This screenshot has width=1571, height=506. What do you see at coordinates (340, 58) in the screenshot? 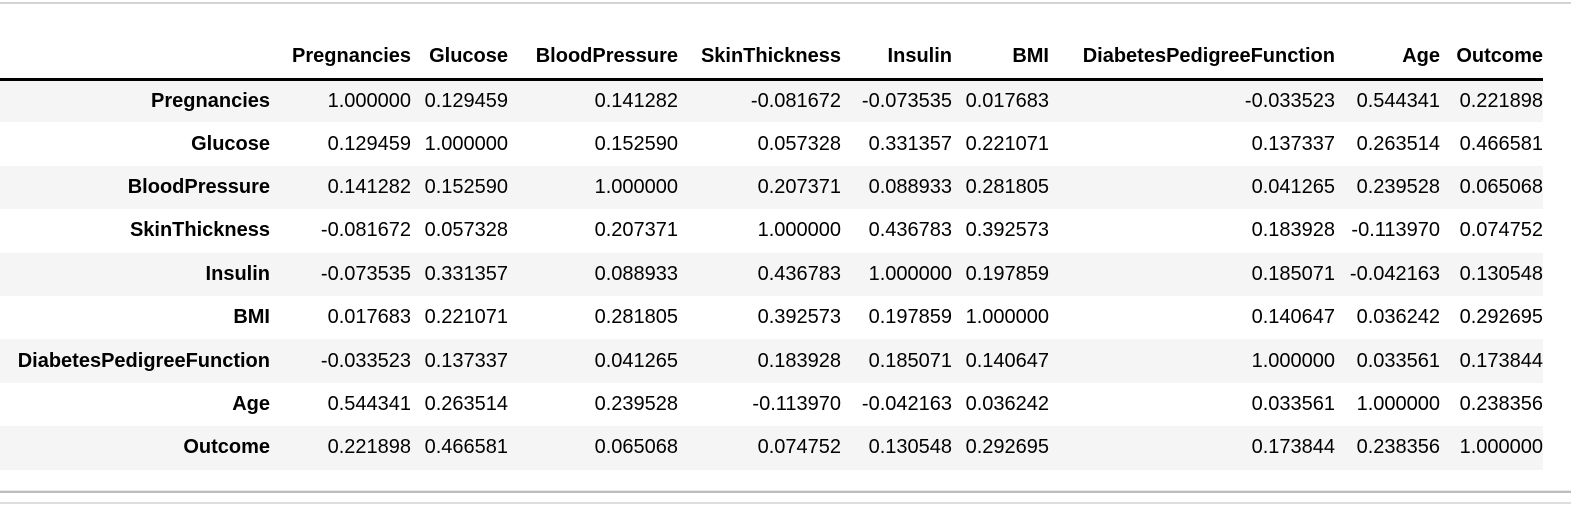
I see `column-header: Pregnancies` at bounding box center [340, 58].